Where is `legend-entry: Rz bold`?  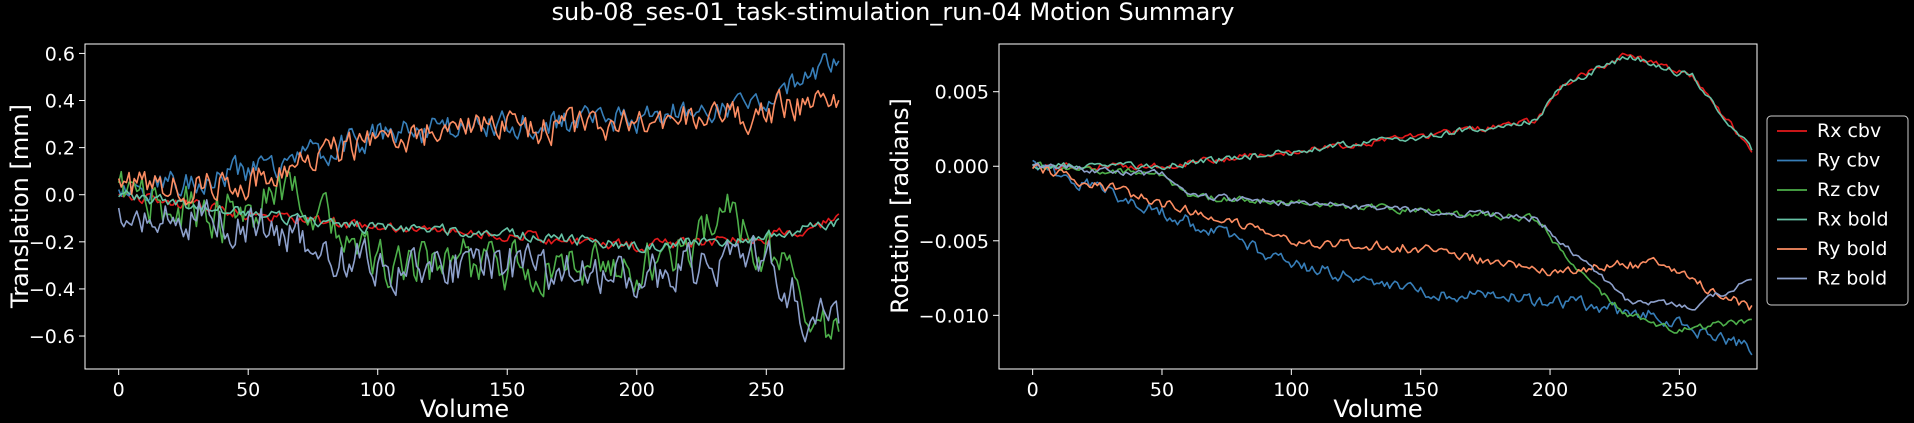
legend-entry: Rz bold is located at coordinates (1852, 279).